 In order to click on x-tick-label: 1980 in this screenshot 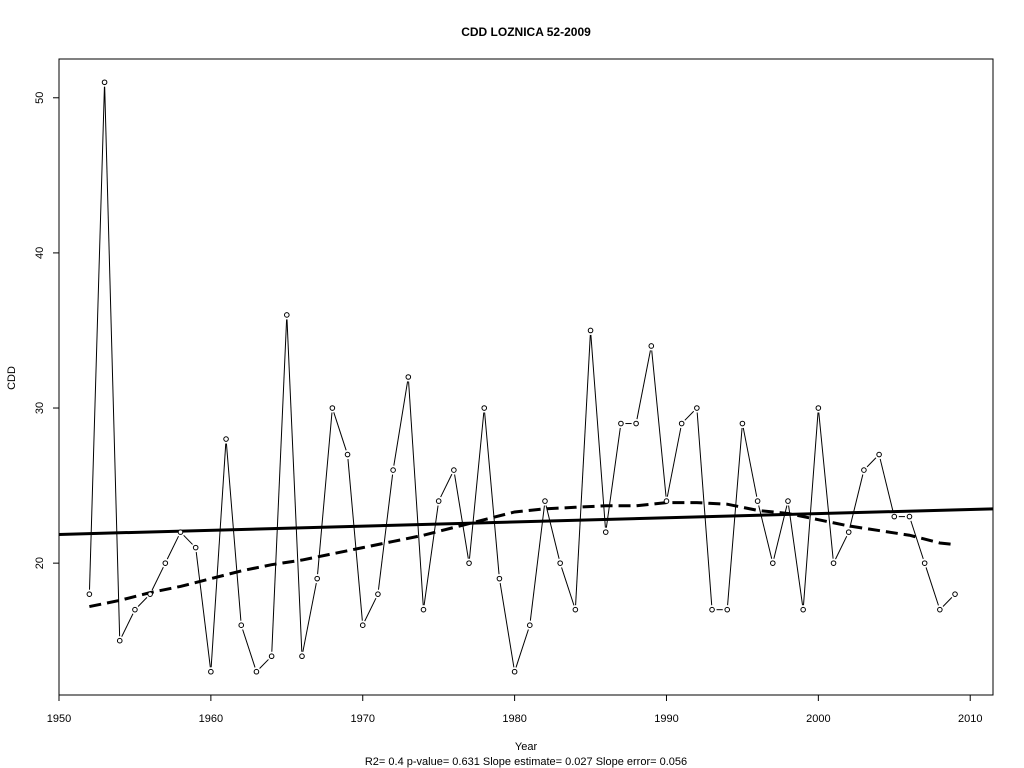, I will do `click(514, 719)`.